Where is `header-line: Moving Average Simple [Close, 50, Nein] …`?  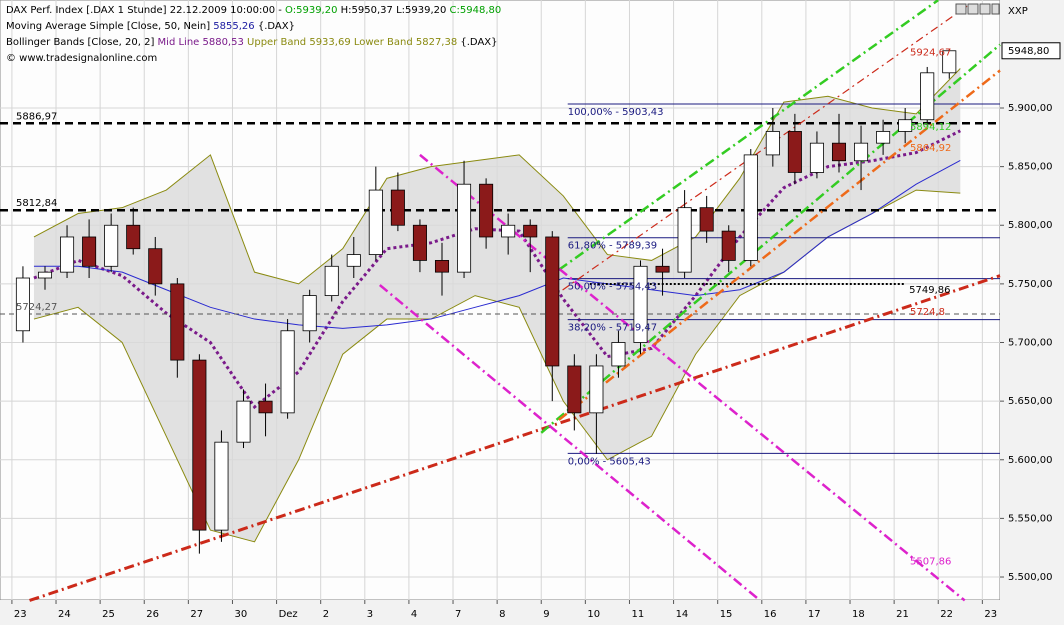 header-line: Moving Average Simple [Close, 50, Nein] … is located at coordinates (150, 26).